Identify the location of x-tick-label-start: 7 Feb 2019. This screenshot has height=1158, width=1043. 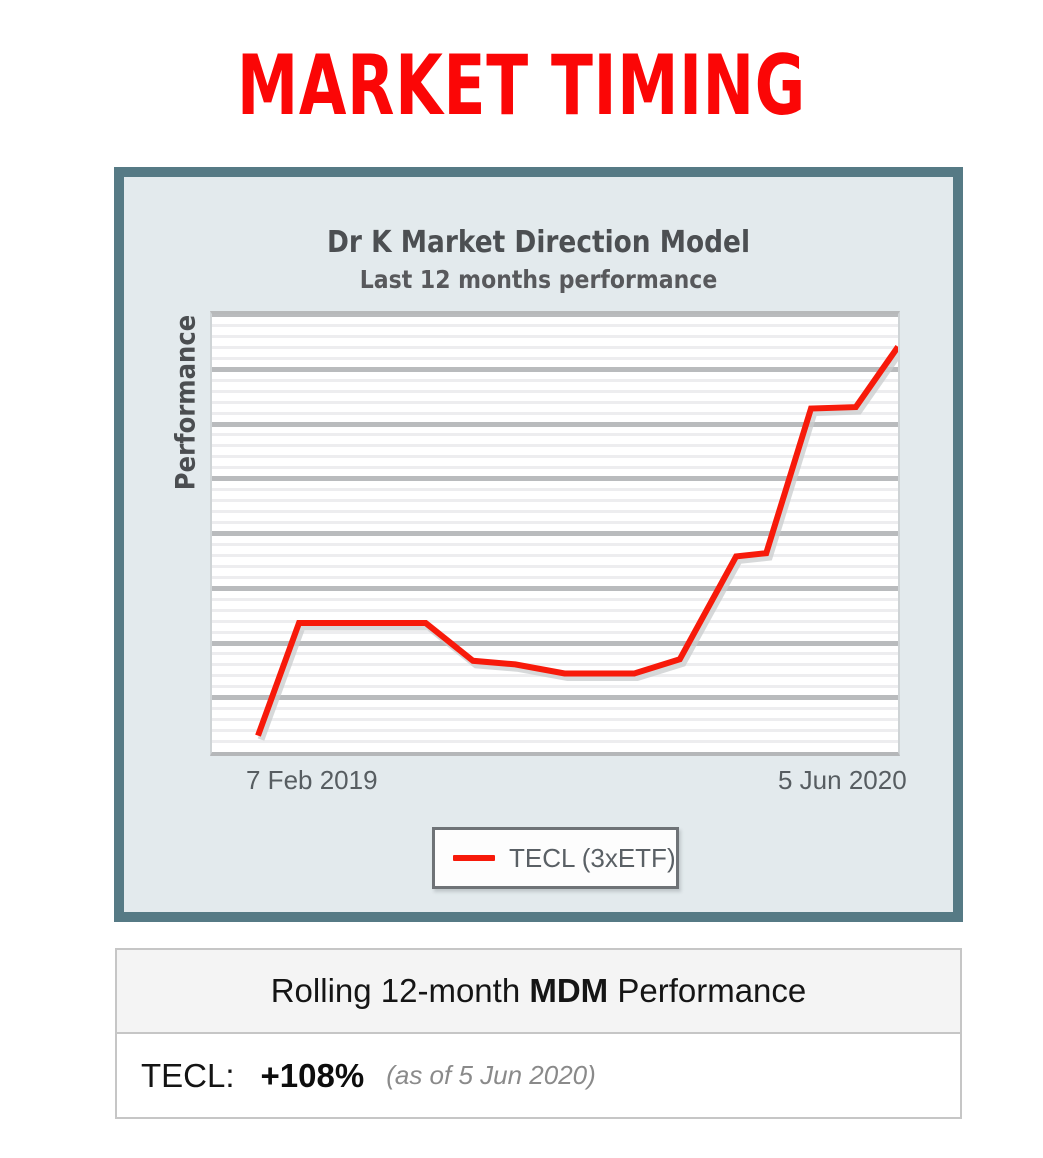
(312, 780).